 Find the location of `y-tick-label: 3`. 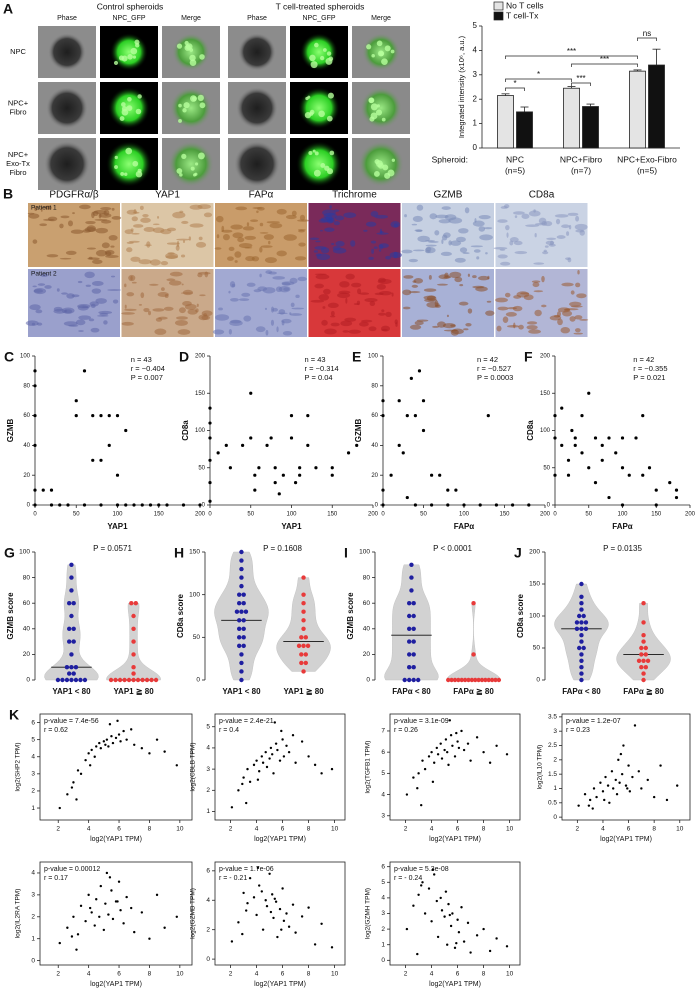

y-tick-label: 3 is located at coordinates (33, 774).